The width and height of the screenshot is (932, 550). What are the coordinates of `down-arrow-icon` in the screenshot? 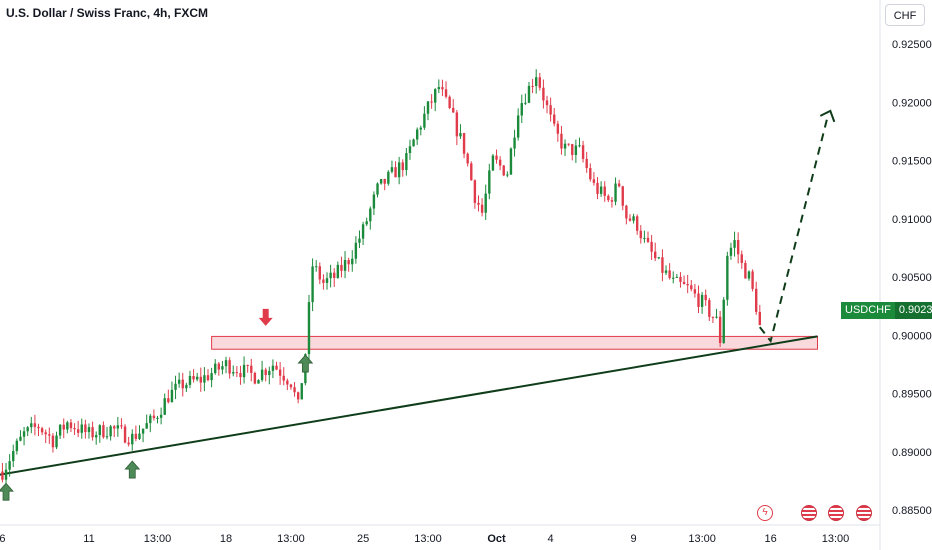 It's located at (265, 317).